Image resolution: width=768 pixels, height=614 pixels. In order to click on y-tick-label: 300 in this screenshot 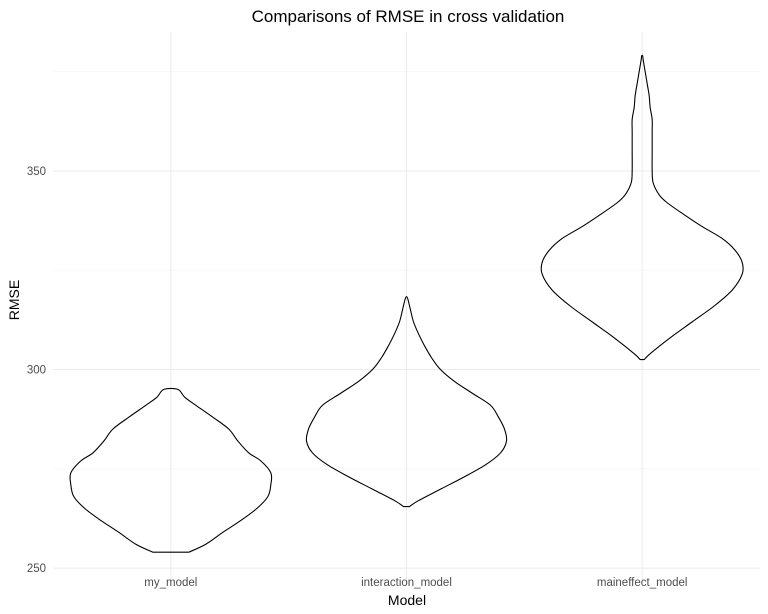, I will do `click(36, 371)`.